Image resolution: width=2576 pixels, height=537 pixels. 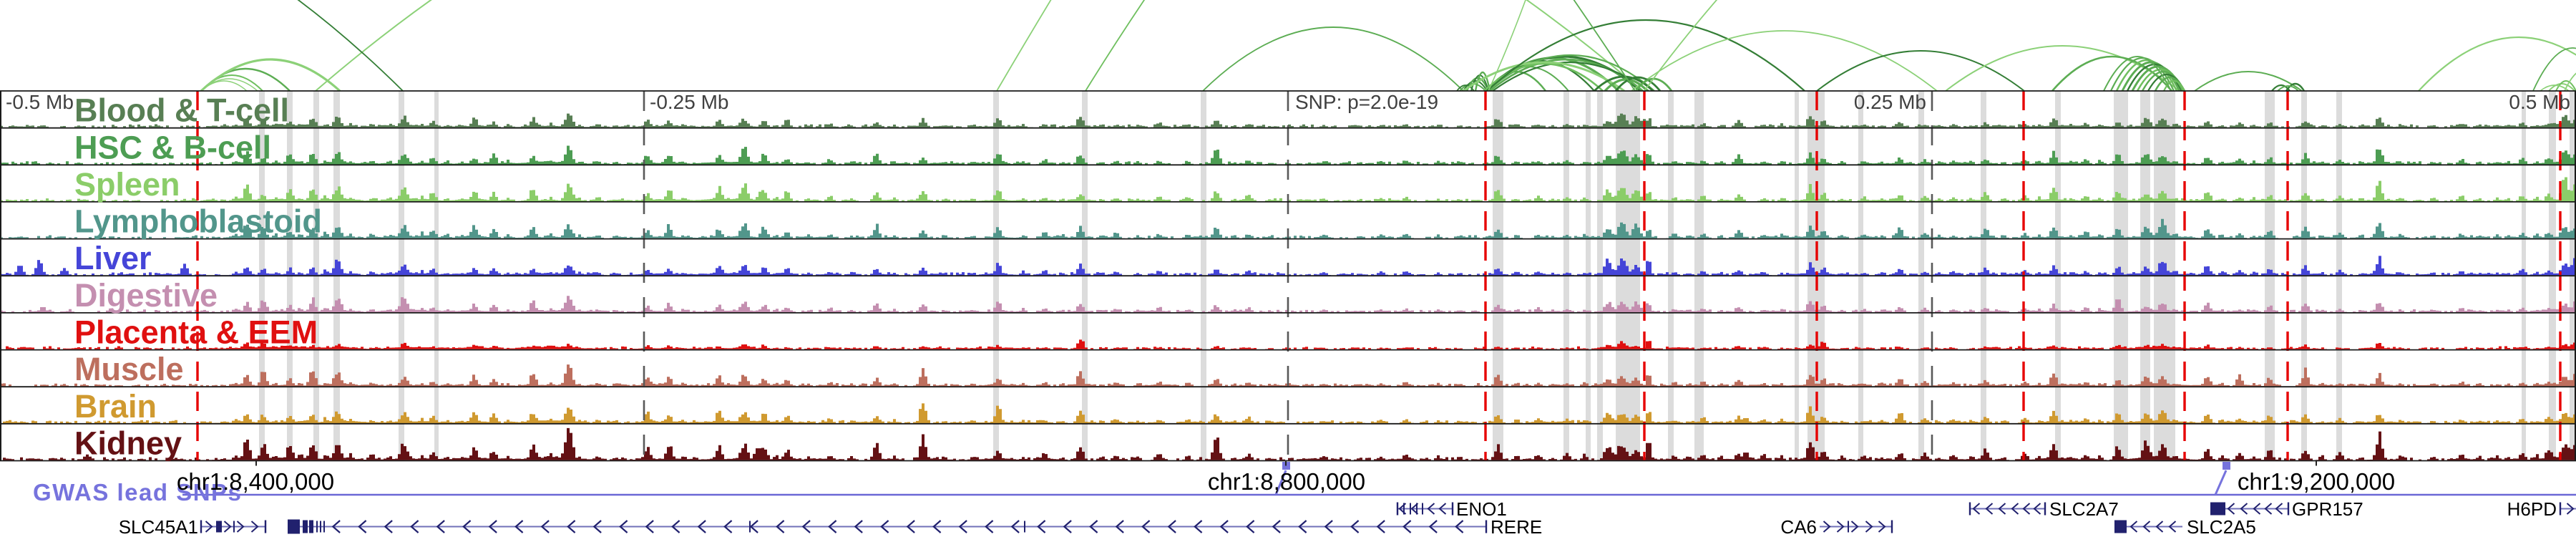 I want to click on svg-text: GWAS lead SNPs, so click(x=137, y=492).